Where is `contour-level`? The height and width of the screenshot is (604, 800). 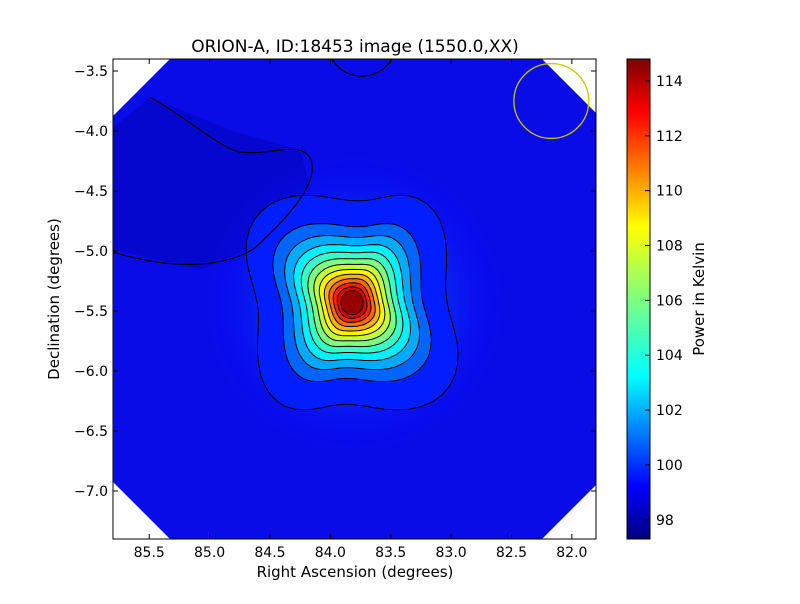
contour-level is located at coordinates (352, 302).